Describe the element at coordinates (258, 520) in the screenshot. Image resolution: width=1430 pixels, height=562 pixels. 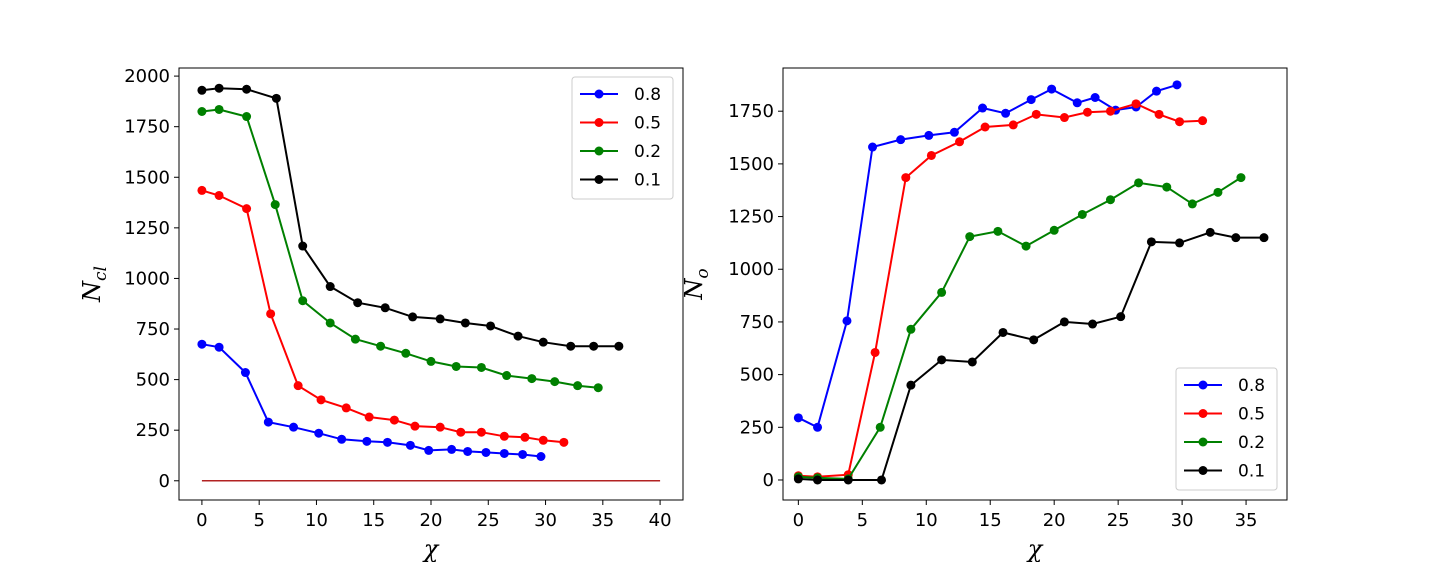
I see `p0-x-tick-label: 5` at that location.